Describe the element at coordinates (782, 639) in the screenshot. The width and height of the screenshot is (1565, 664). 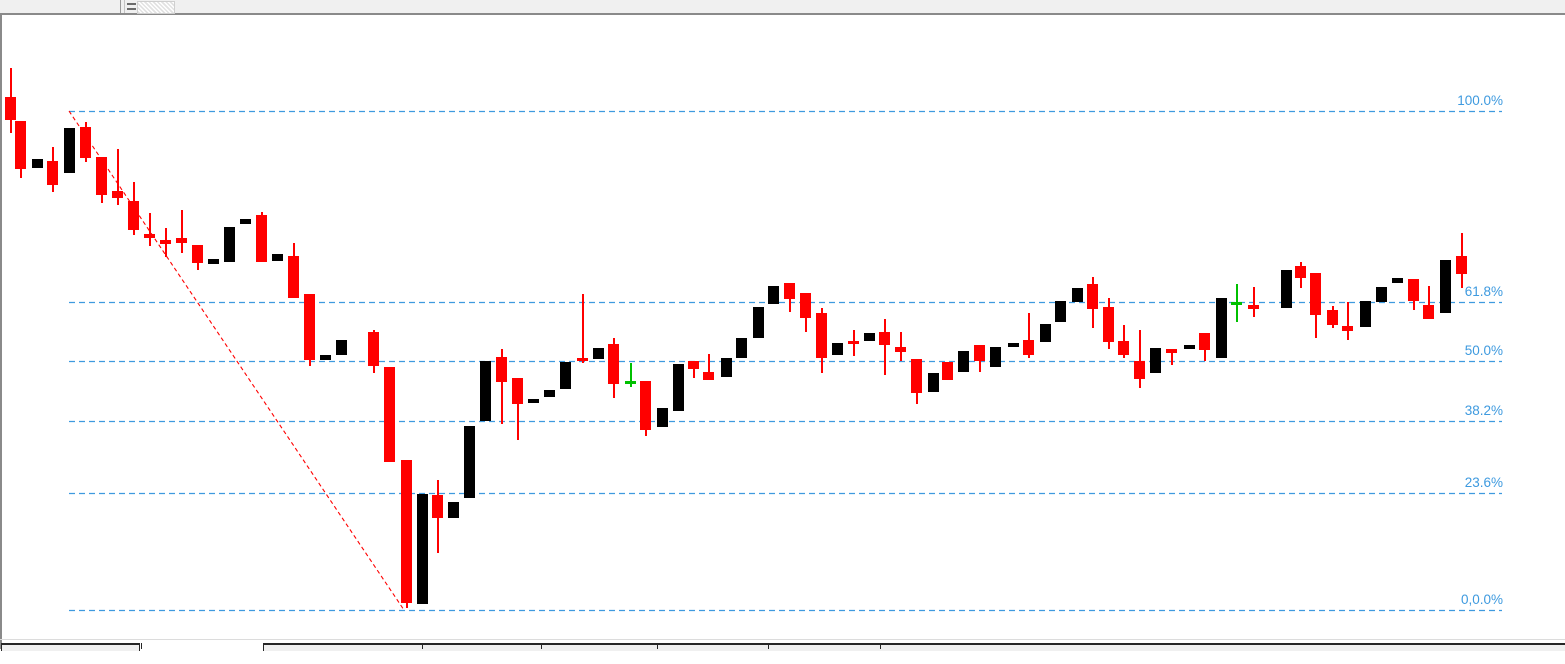
I see `chart-bottom-hairline` at that location.